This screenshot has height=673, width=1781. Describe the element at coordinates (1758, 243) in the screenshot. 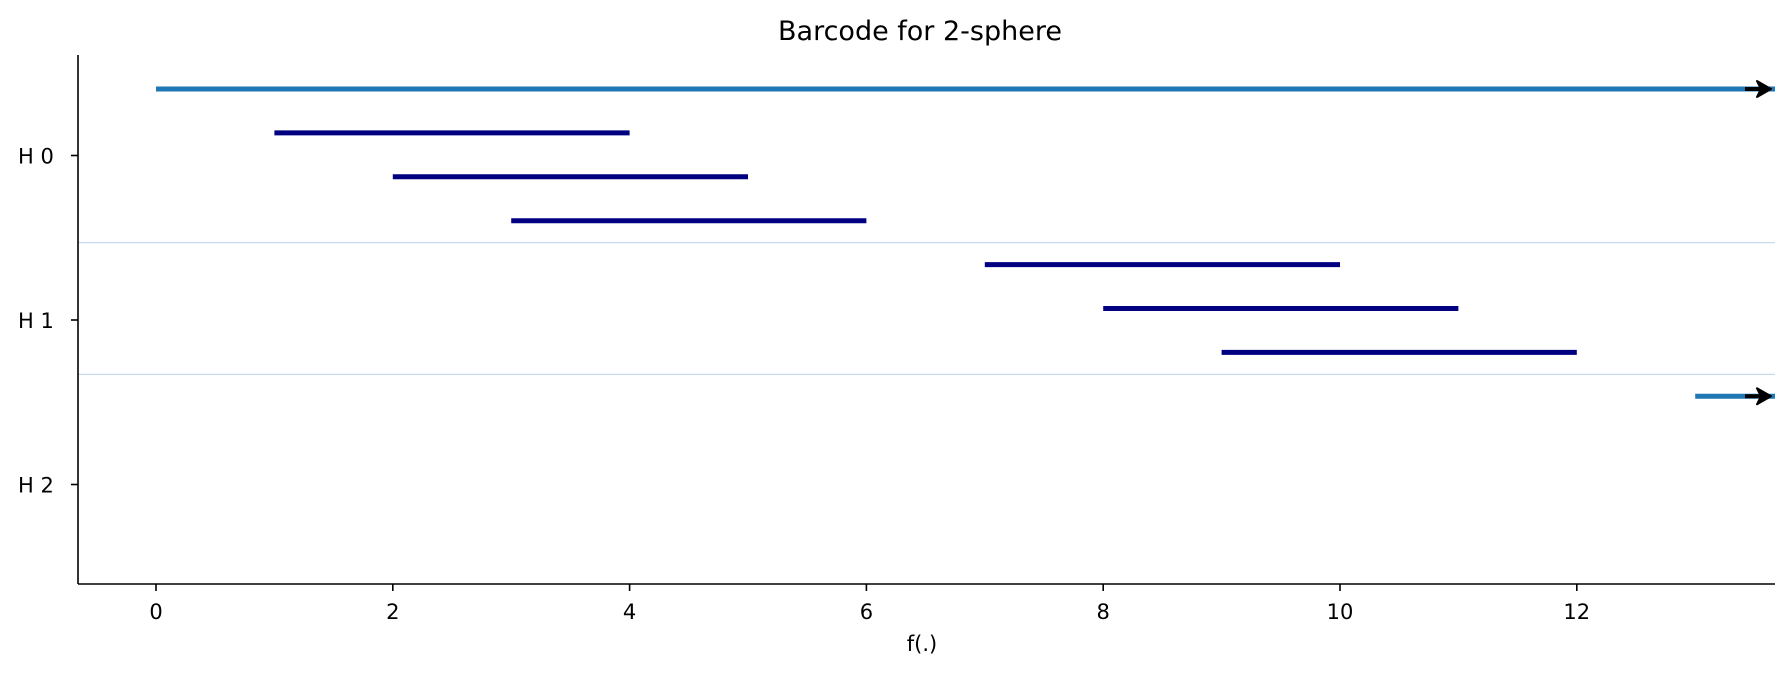

I see `infinite-arrows` at that location.